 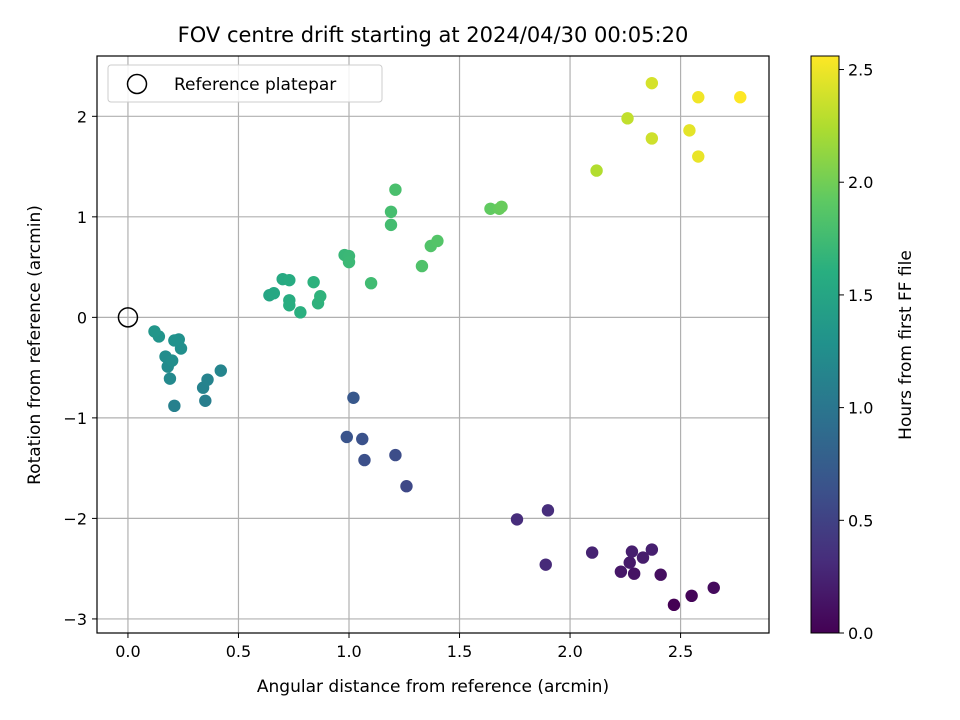 What do you see at coordinates (75, 518) in the screenshot?
I see `y-tick-label: −2` at bounding box center [75, 518].